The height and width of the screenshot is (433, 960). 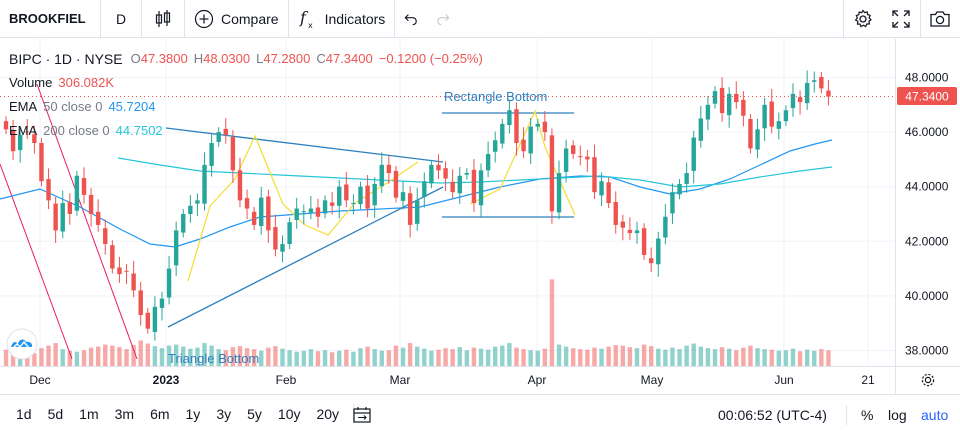 I want to click on price-tick-label: 40.0000, so click(x=927, y=296).